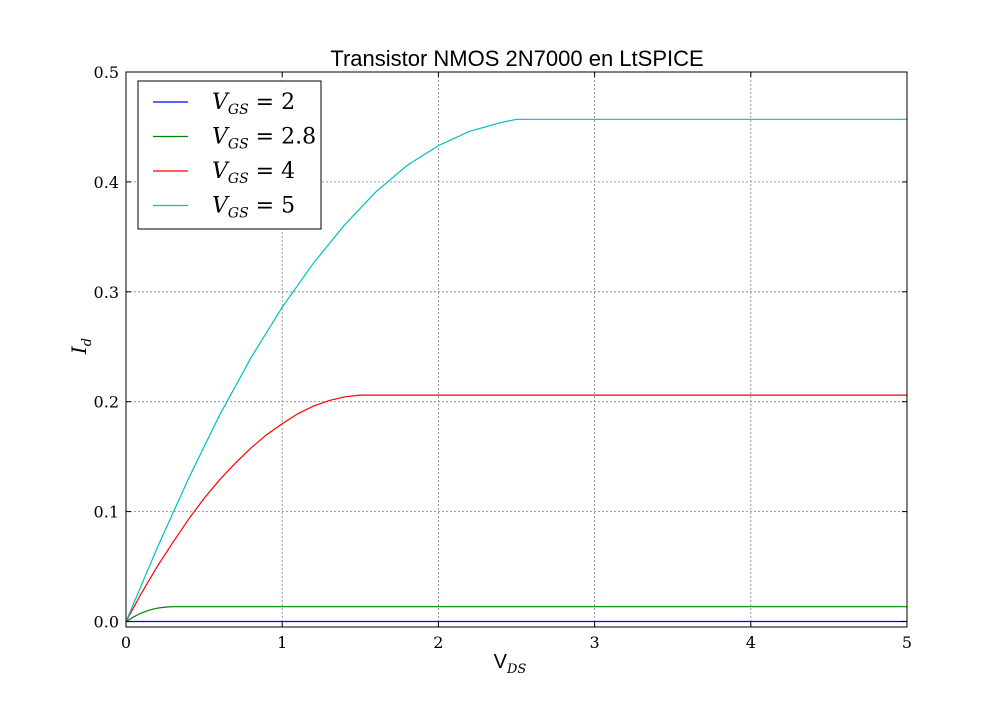  What do you see at coordinates (253, 173) in the screenshot?
I see `legend-label-3: VGS = 4` at bounding box center [253, 173].